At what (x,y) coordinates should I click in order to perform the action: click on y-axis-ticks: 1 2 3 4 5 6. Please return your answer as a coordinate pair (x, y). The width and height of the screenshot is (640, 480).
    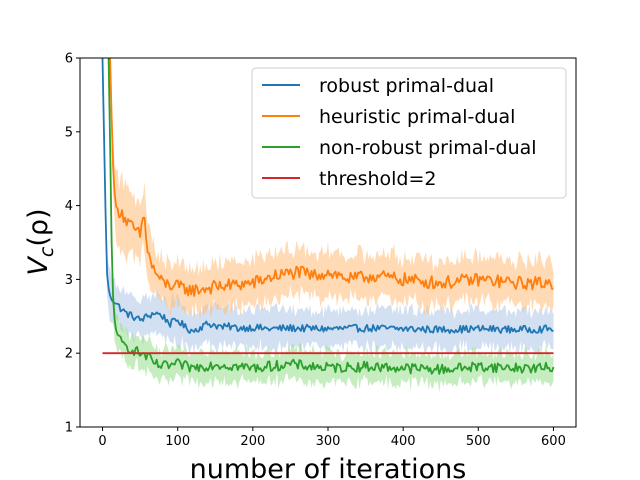
    Looking at the image, I should click on (72, 244).